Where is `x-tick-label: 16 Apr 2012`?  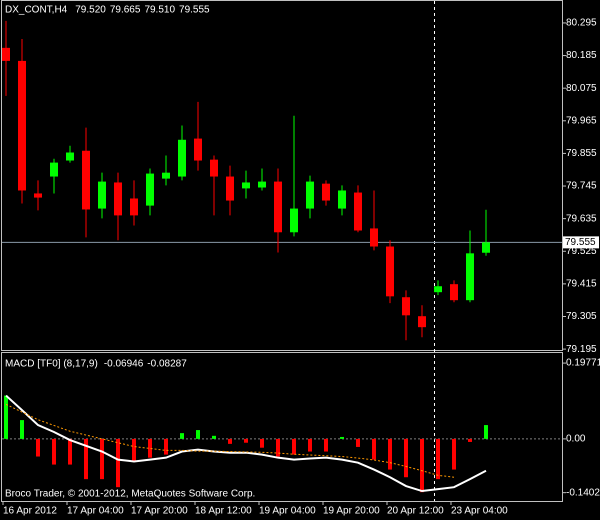 x-tick-label: 16 Apr 2012 is located at coordinates (30, 511).